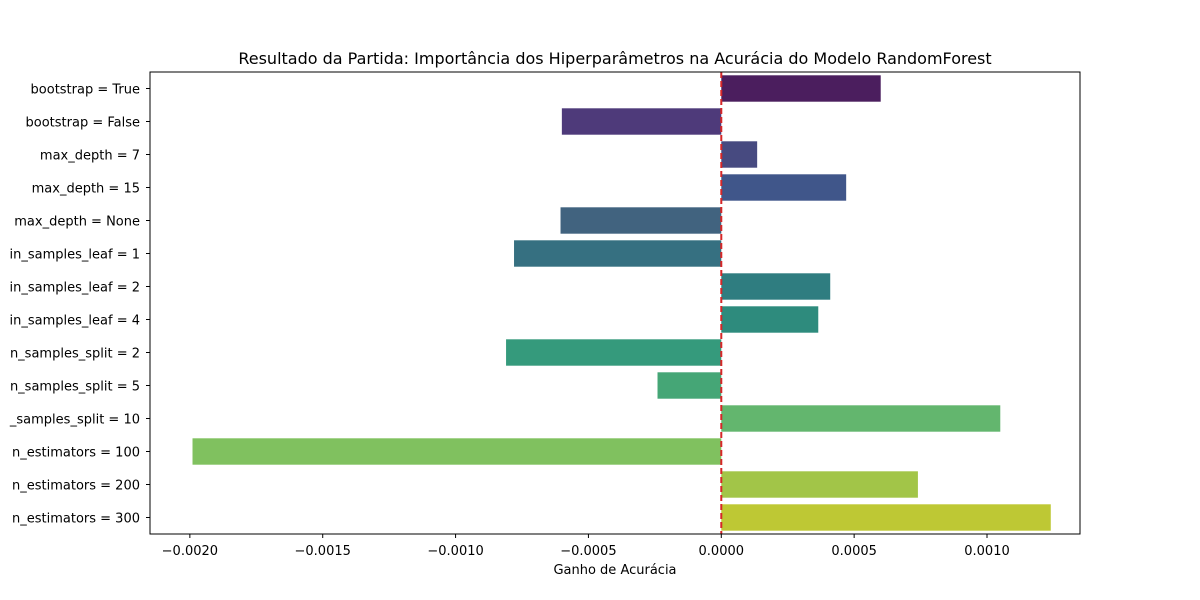  I want to click on y-tick-label: n_estimators = 300, so click(76, 519).